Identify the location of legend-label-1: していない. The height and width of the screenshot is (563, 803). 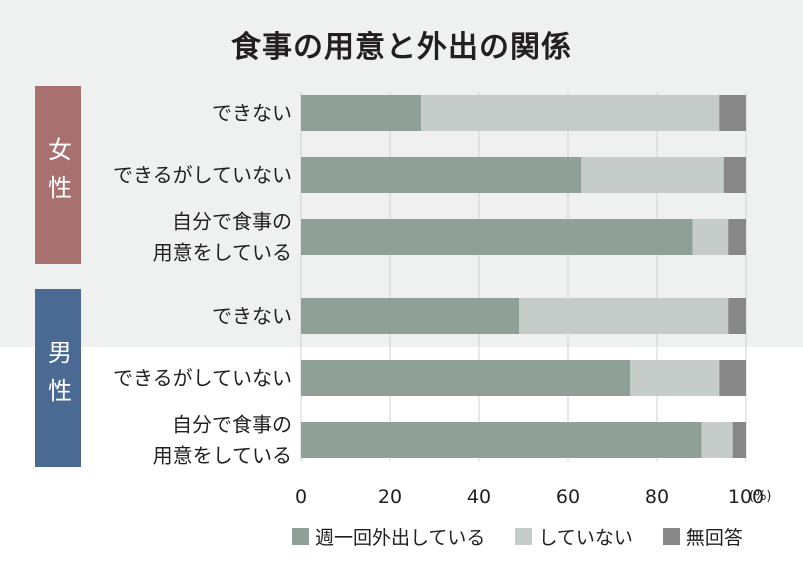
(585, 537).